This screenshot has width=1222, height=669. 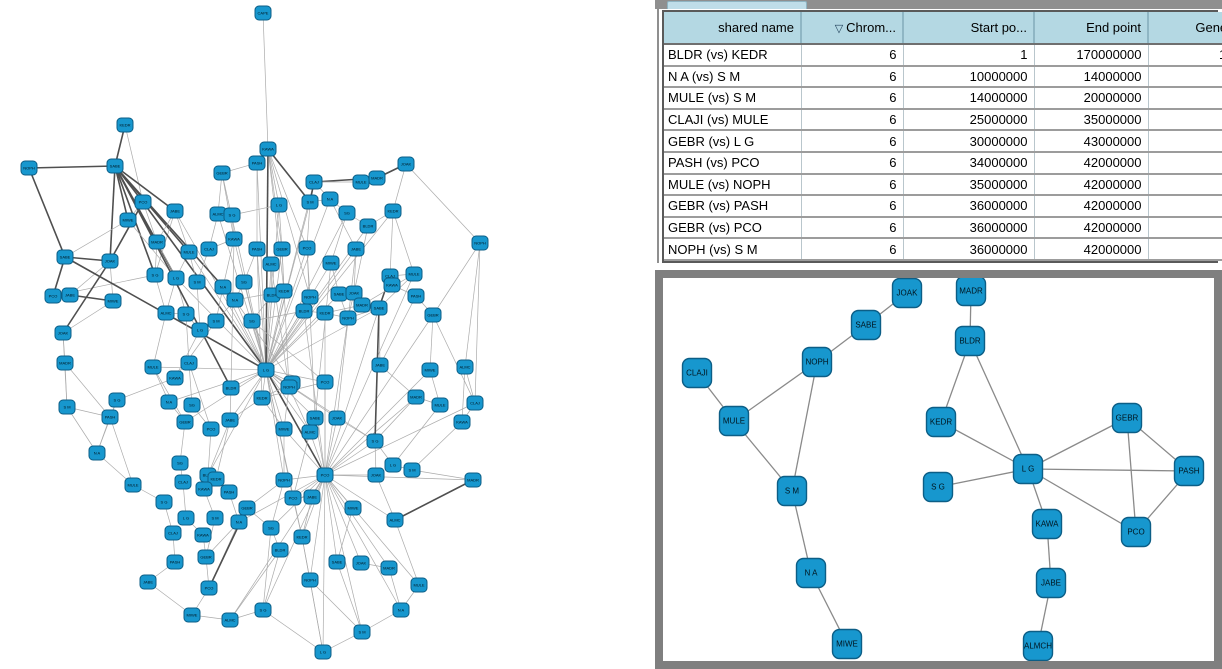 What do you see at coordinates (733, 77) in the screenshot?
I see `table-cell: N A (vs) S M` at bounding box center [733, 77].